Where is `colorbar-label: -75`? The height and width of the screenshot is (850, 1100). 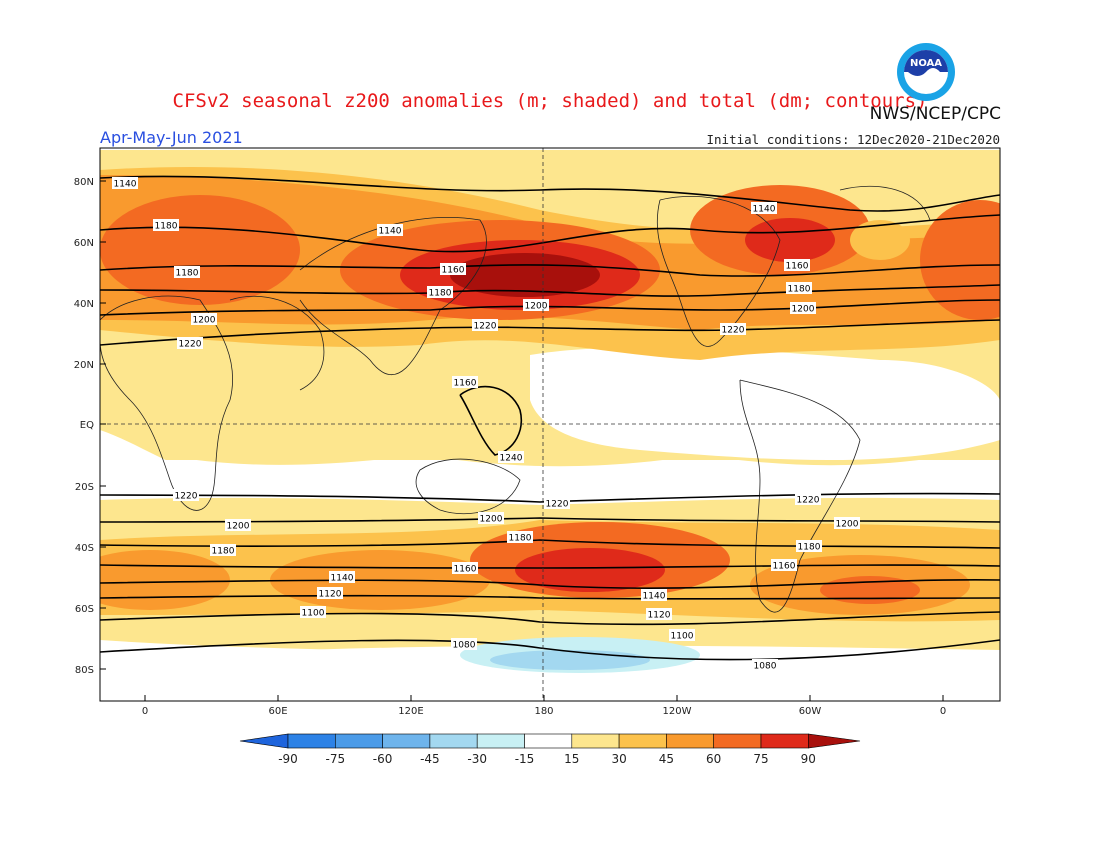
colorbar-label: -75 is located at coordinates (335, 759).